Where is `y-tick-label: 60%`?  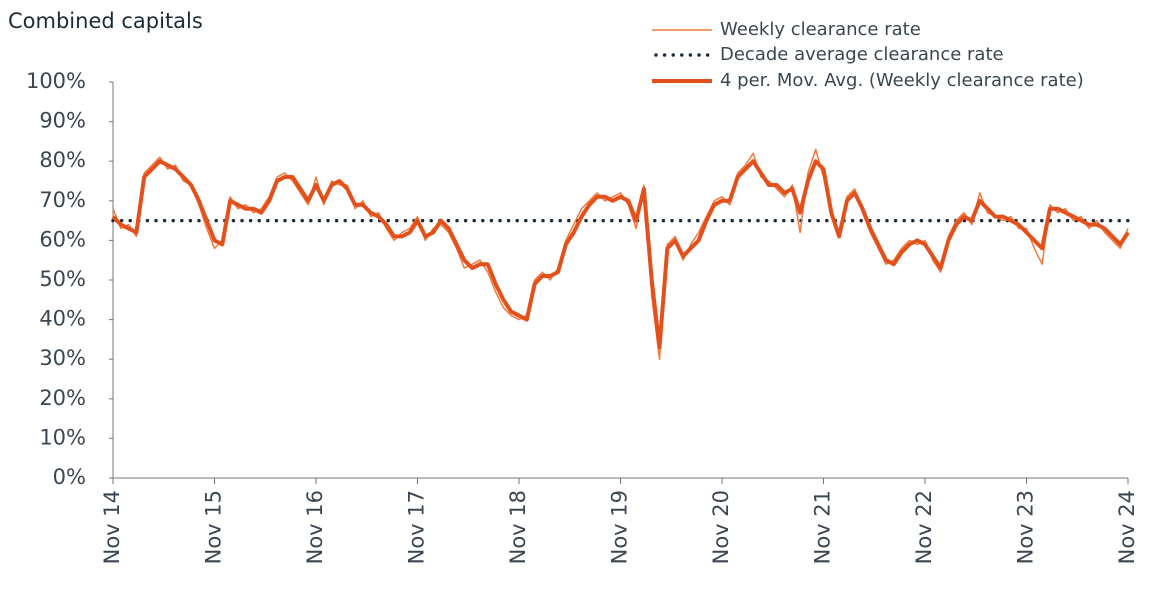 y-tick-label: 60% is located at coordinates (62, 239).